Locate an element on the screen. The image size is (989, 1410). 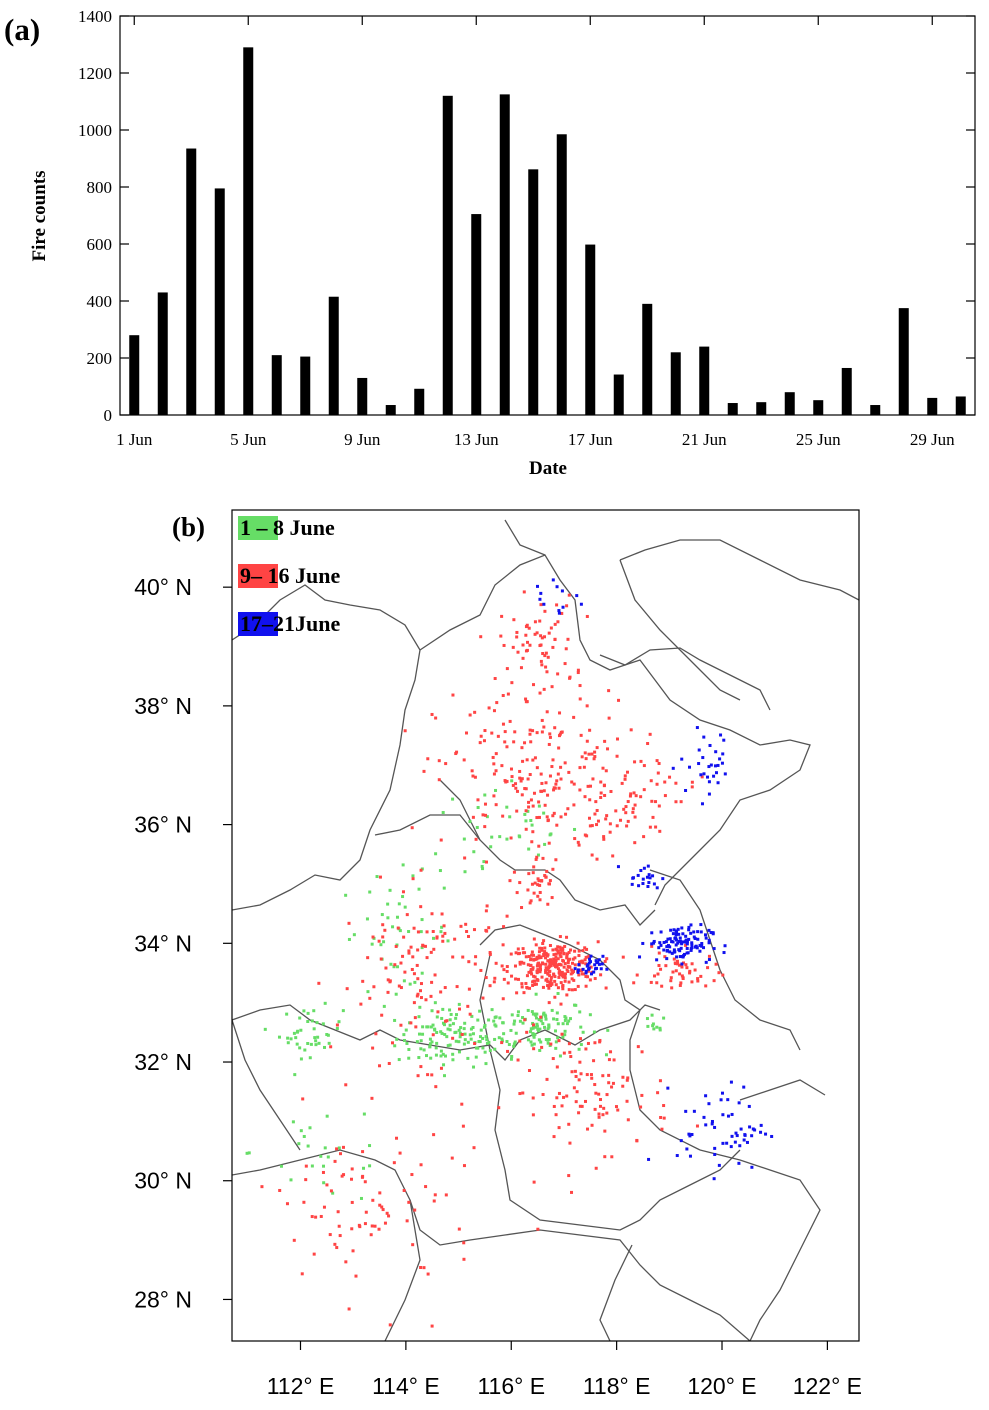
x-tick-label: 17 Jun is located at coordinates (590, 439).